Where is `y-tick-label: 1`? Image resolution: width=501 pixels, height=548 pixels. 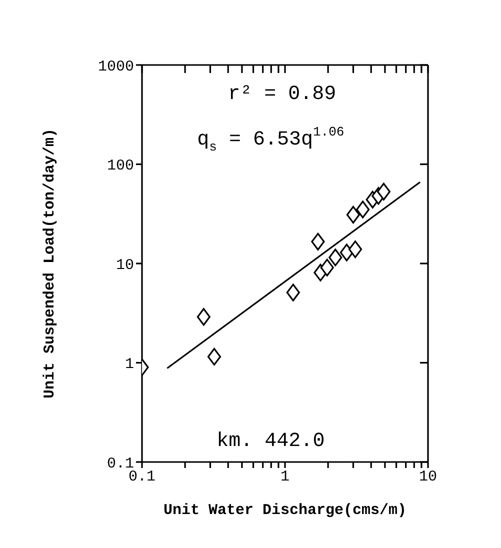 y-tick-label: 1 is located at coordinates (129, 365).